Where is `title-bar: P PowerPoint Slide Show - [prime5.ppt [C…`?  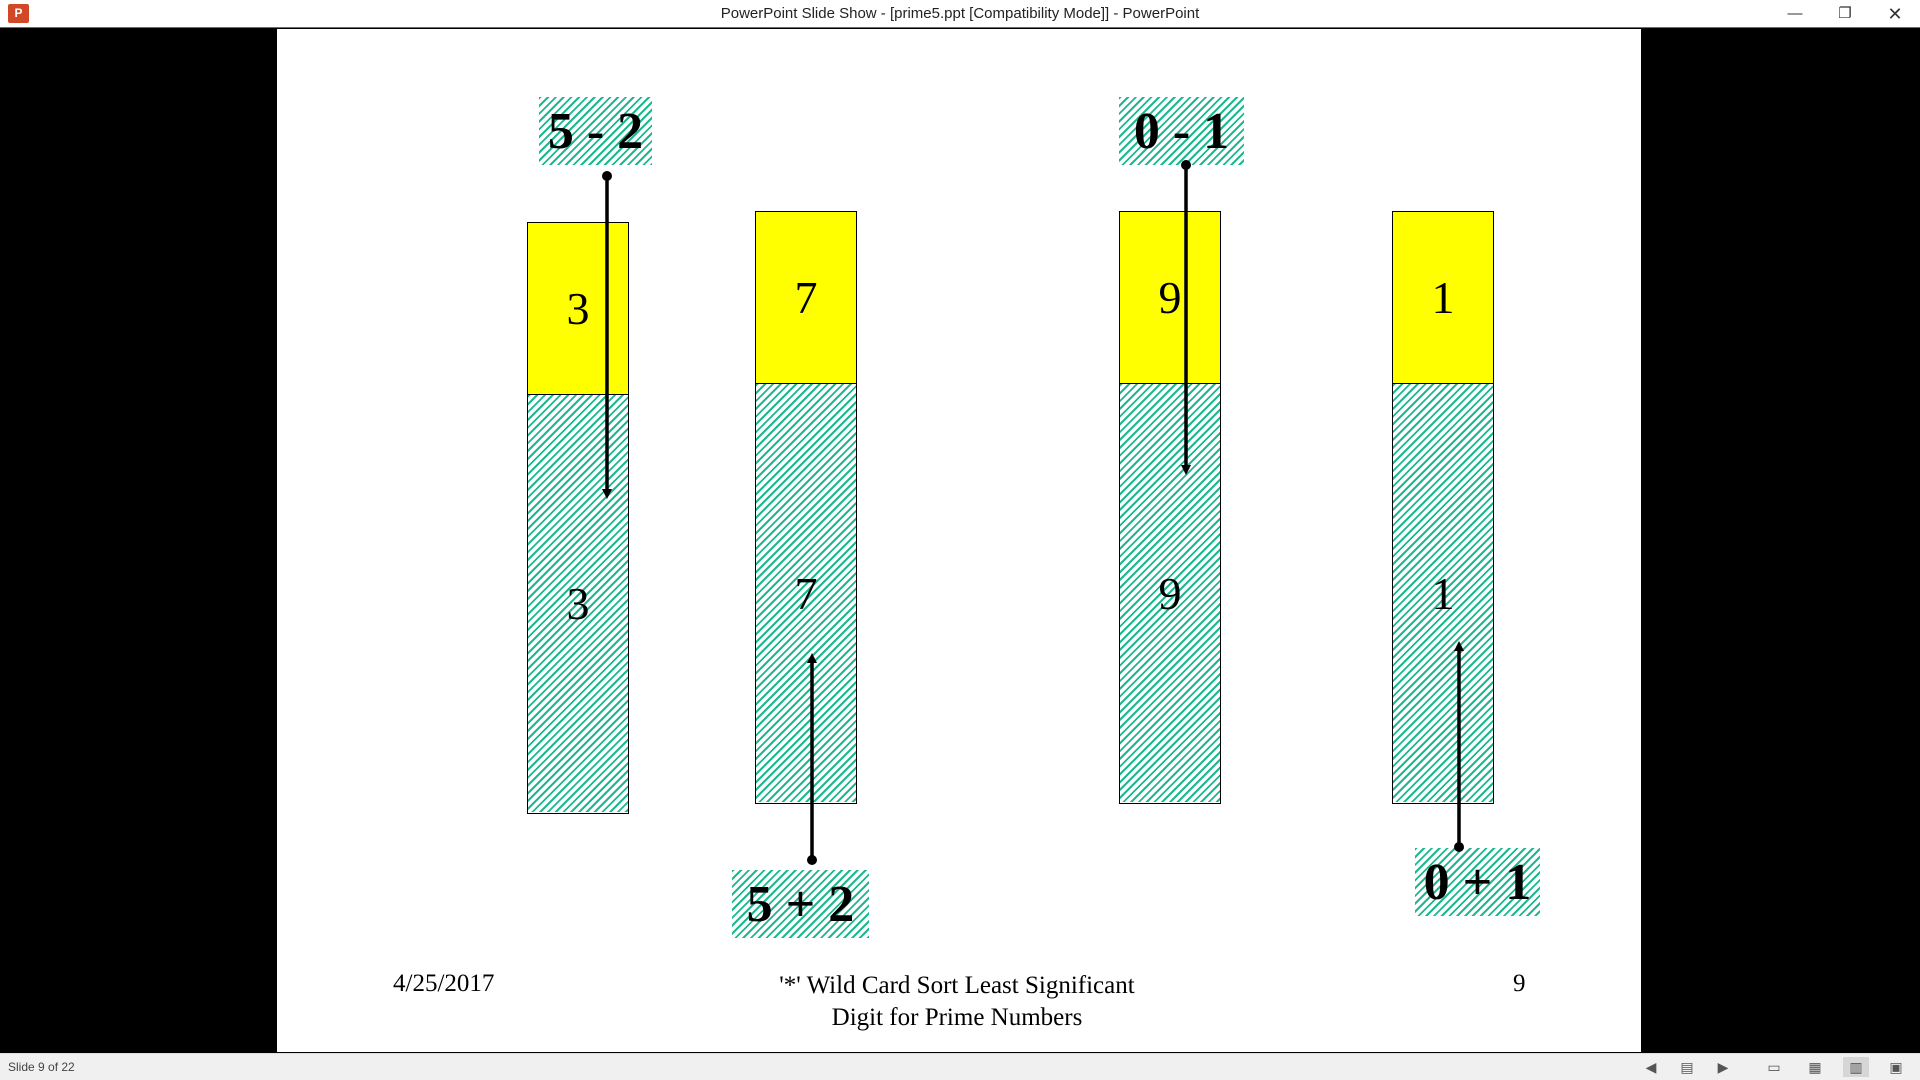
title-bar: P PowerPoint Slide Show - [prime5.ppt [C… is located at coordinates (960, 14).